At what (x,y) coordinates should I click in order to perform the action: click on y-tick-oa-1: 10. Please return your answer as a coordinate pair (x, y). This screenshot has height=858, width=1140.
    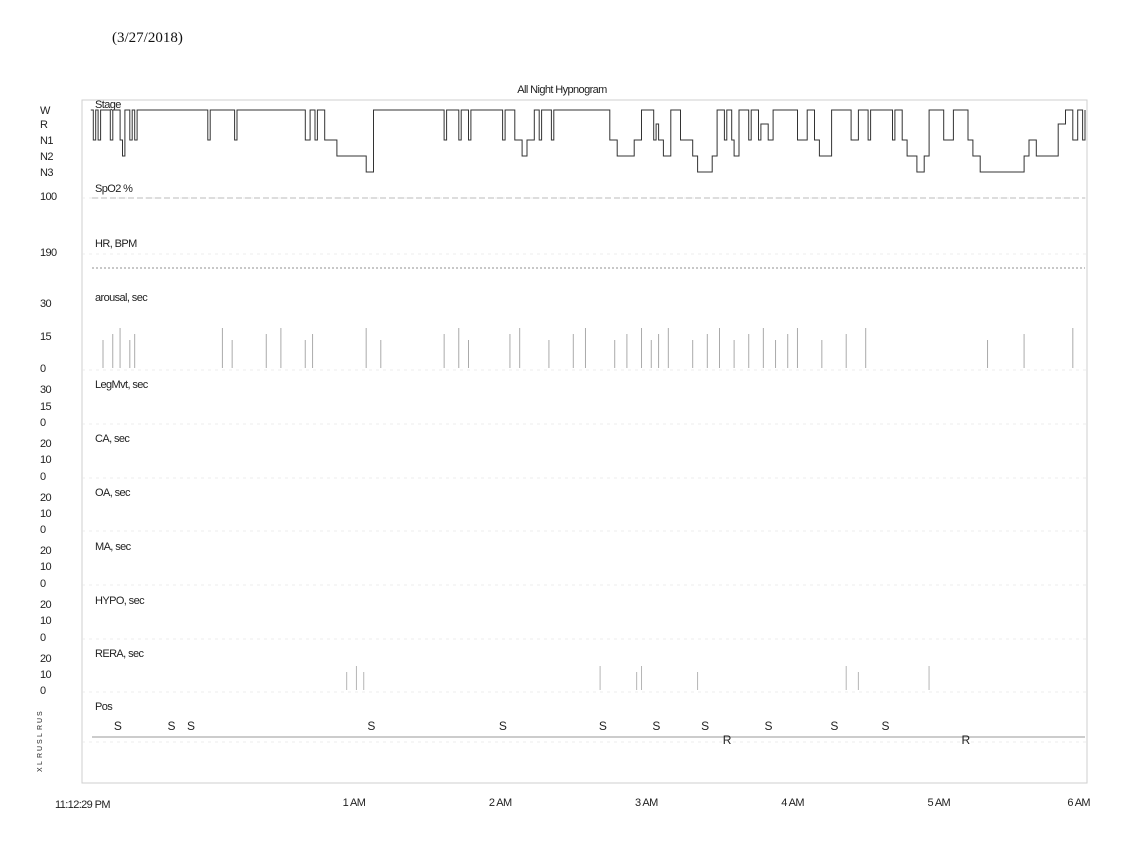
    Looking at the image, I should click on (46, 514).